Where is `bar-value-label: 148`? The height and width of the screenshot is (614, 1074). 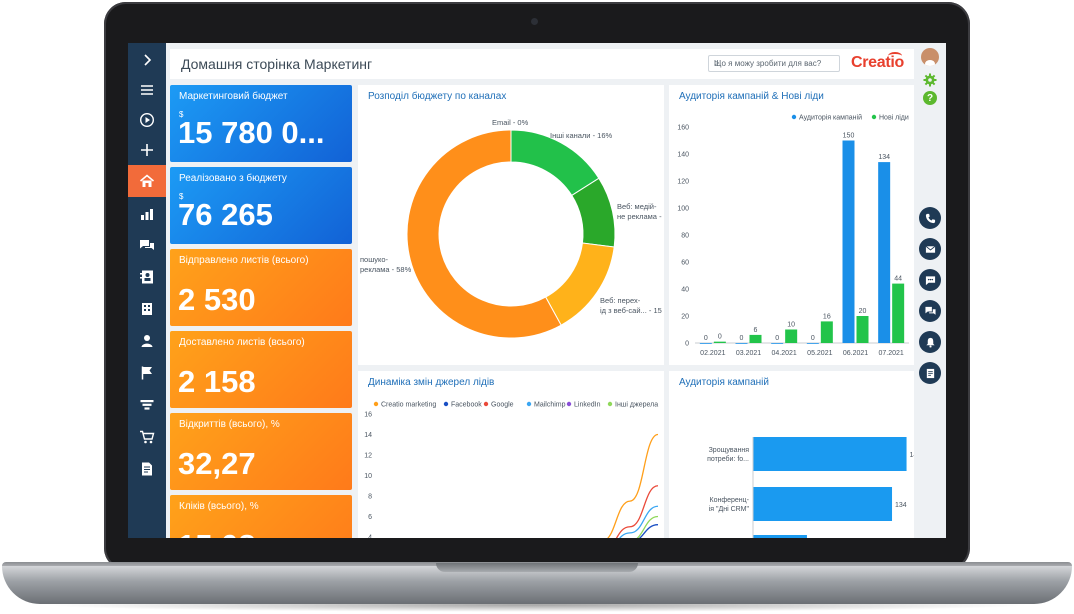
bar-value-label: 148 is located at coordinates (912, 455).